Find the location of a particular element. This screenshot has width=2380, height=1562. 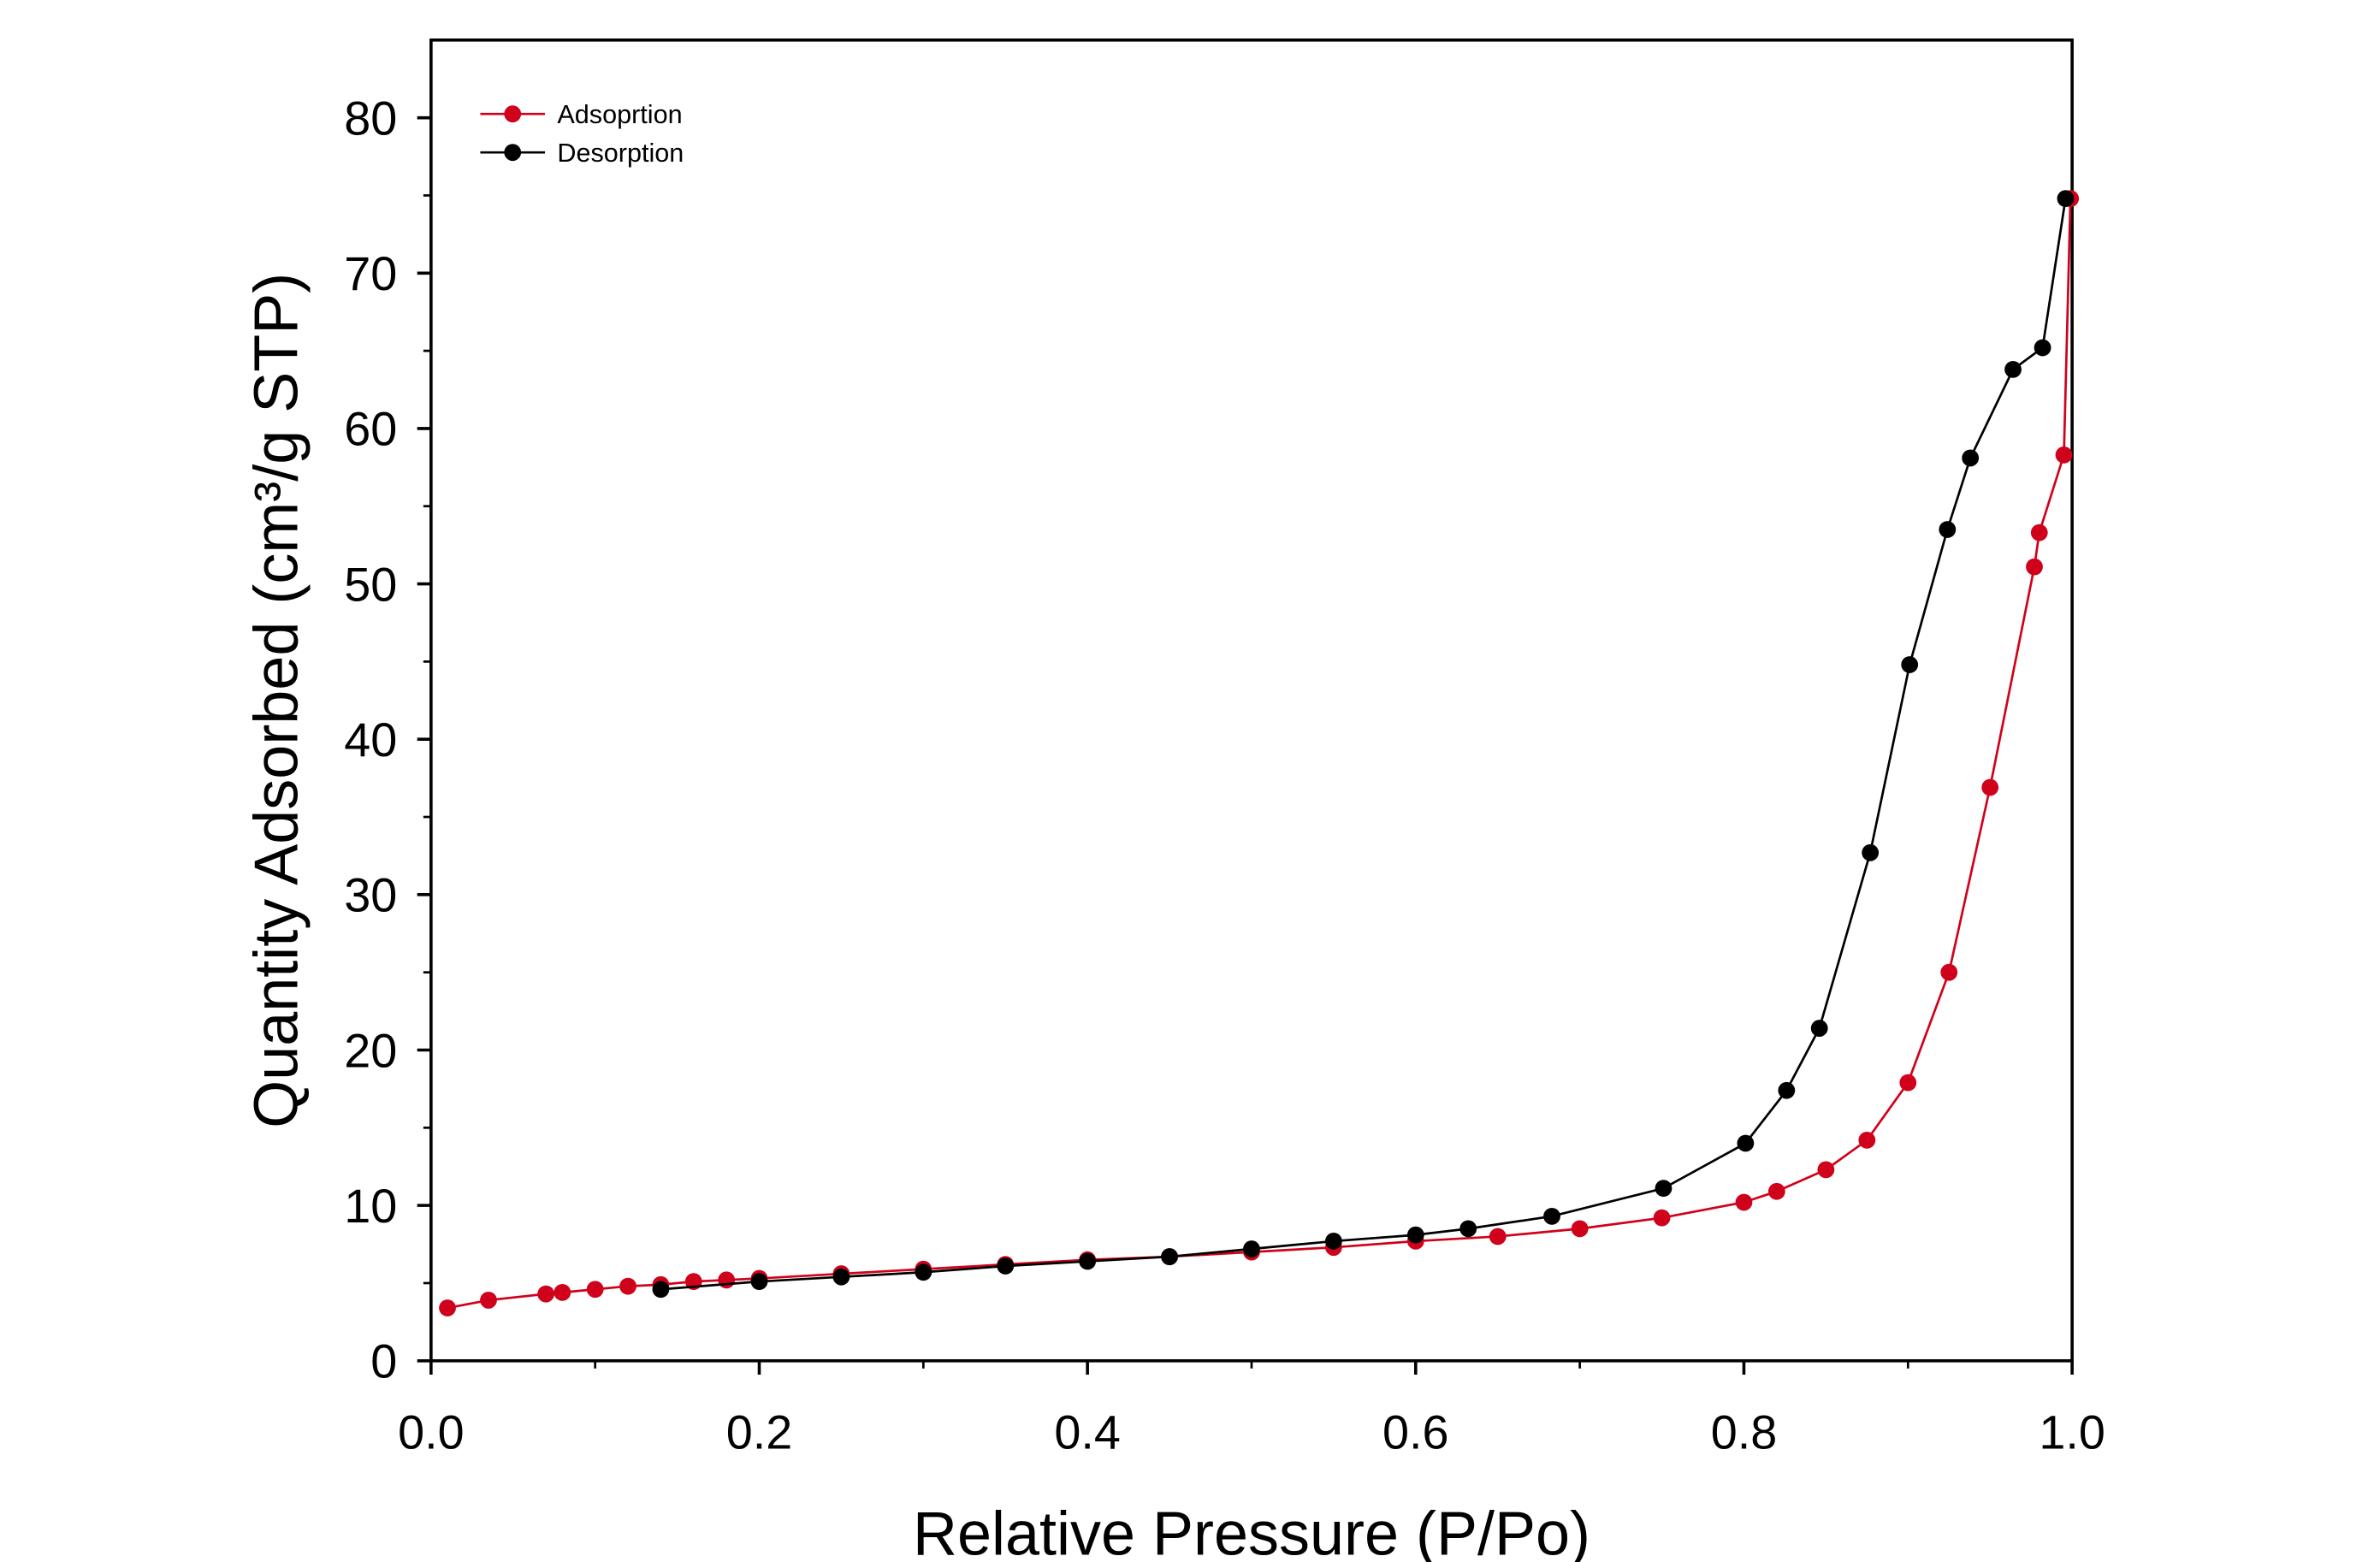

y-tick-label: 40 is located at coordinates (370, 739).